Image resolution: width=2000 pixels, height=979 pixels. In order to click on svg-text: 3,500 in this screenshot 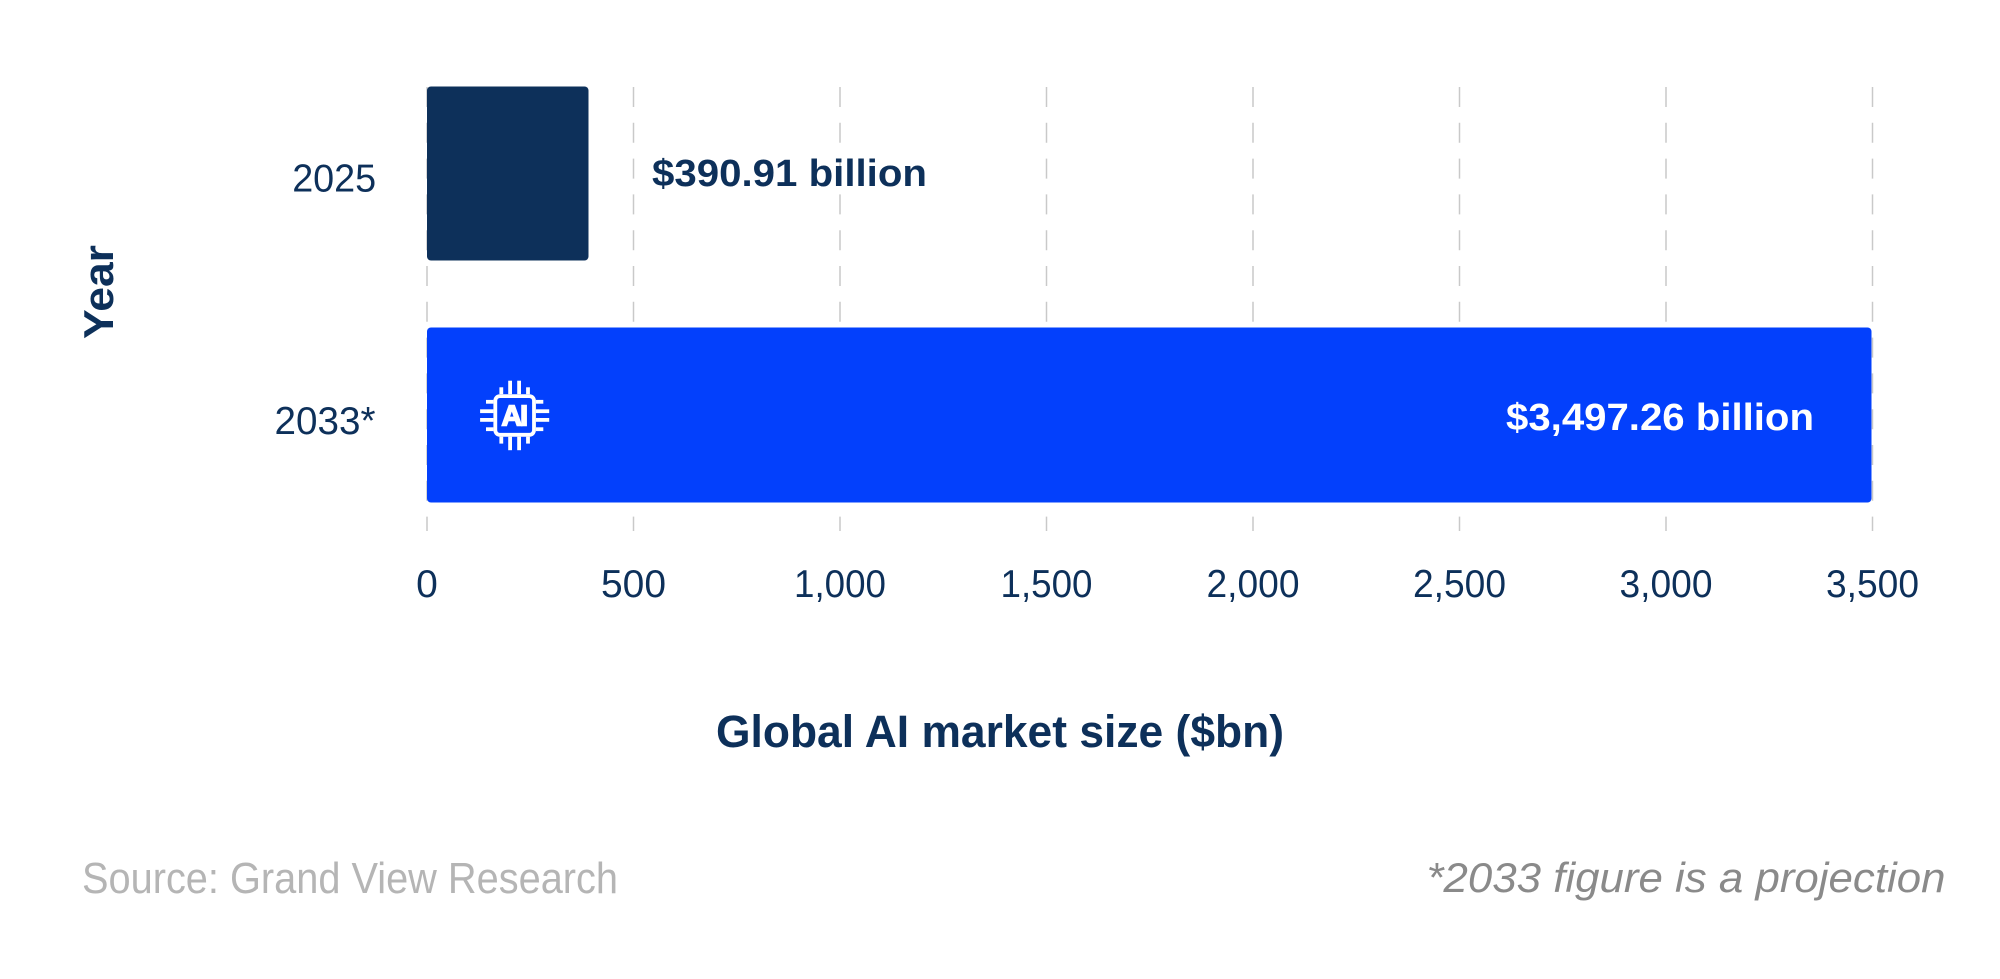, I will do `click(1872, 584)`.